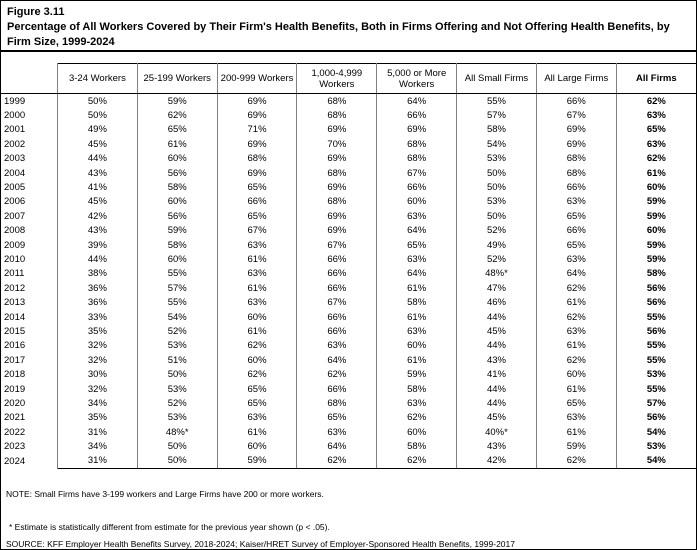 This screenshot has width=697, height=550. Describe the element at coordinates (348, 432) in the screenshot. I see `table-row: 2022 31% 48%* 61% 63% 60% 40%* 61% 54%` at that location.